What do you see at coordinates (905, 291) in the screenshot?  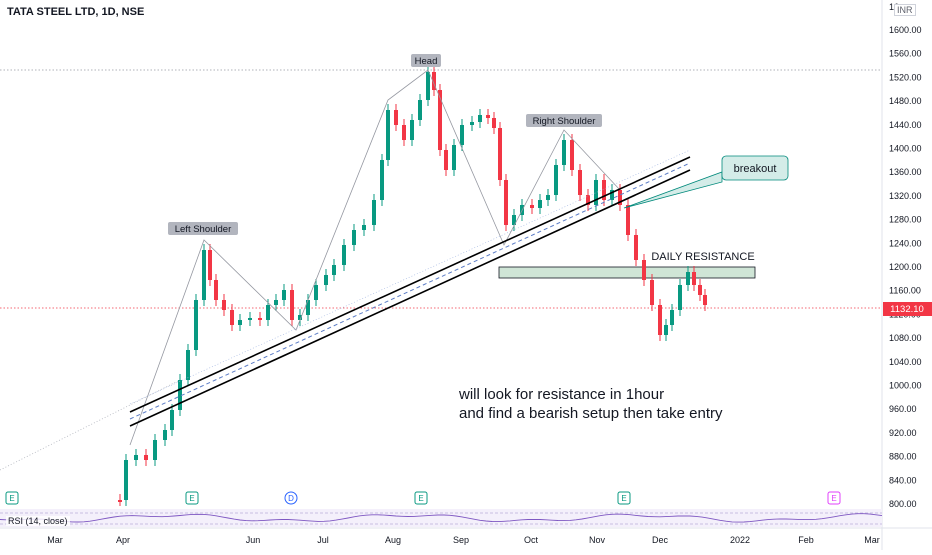 I see `price-tick-label: 1160.00` at bounding box center [905, 291].